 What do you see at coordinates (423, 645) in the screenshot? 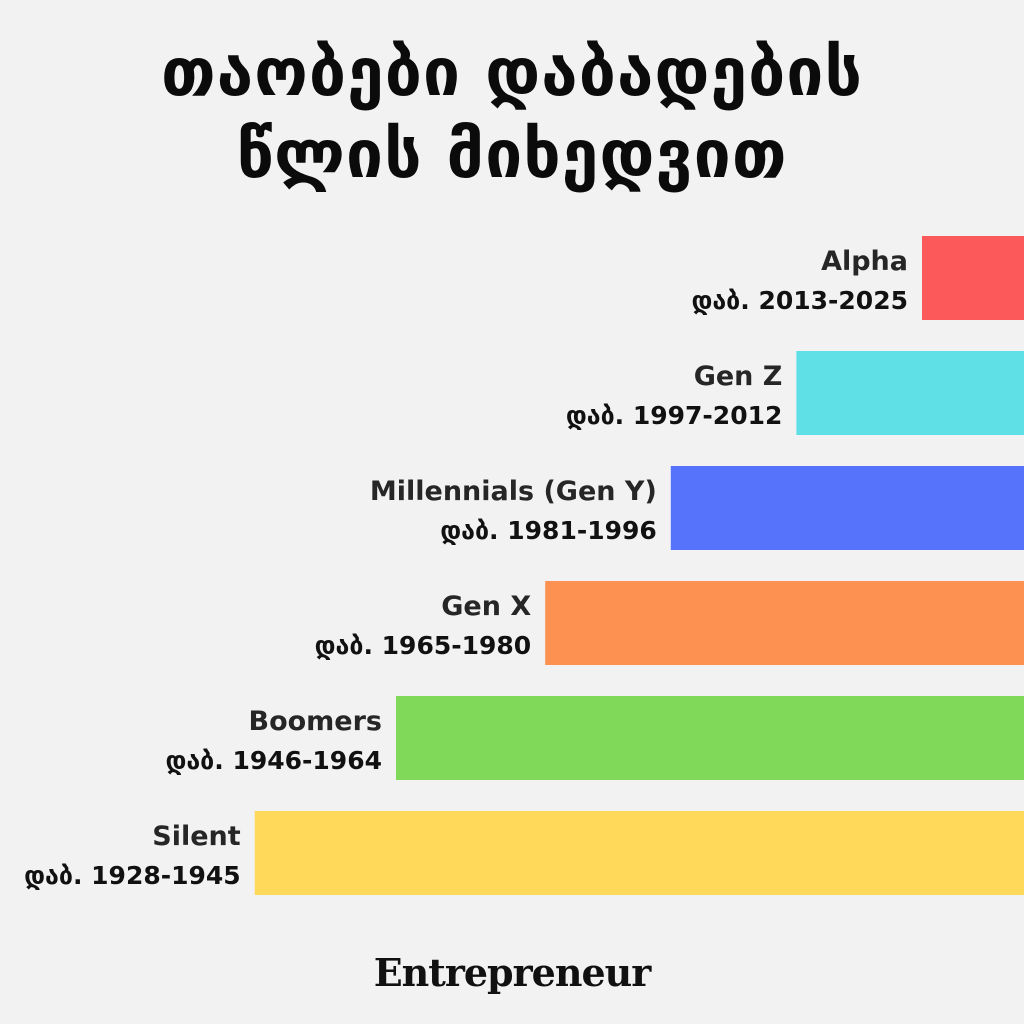
I see `bar-label-years: დაბ. 1965-1980` at bounding box center [423, 645].